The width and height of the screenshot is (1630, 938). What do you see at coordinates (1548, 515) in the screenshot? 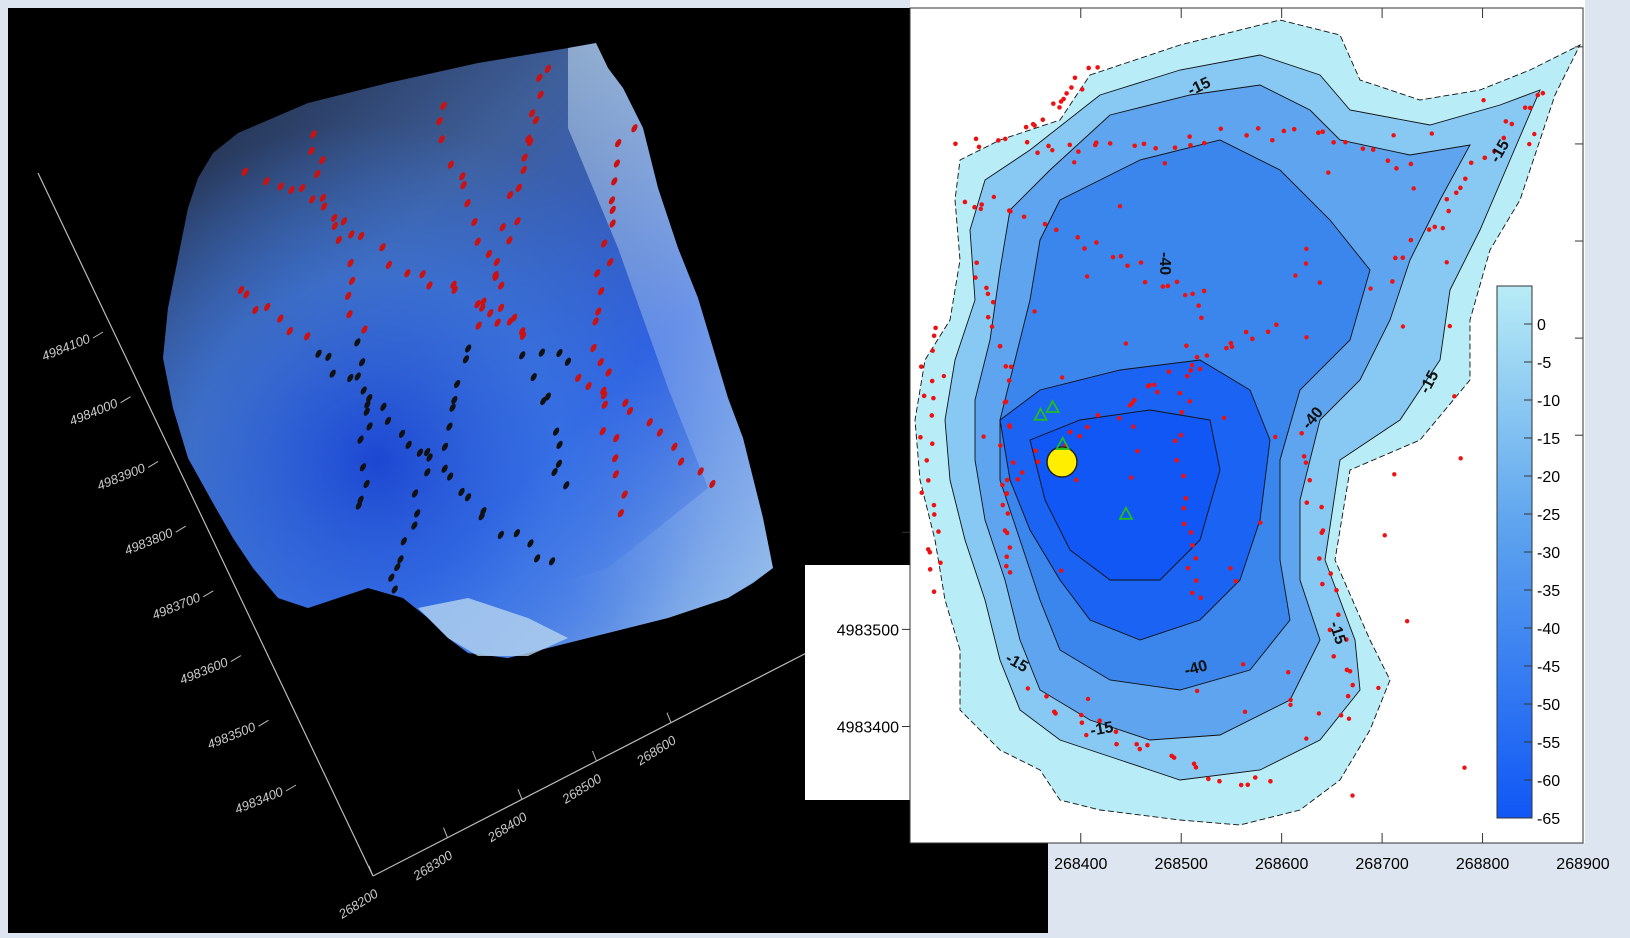
I see `colorbar-label: -25` at bounding box center [1548, 515].